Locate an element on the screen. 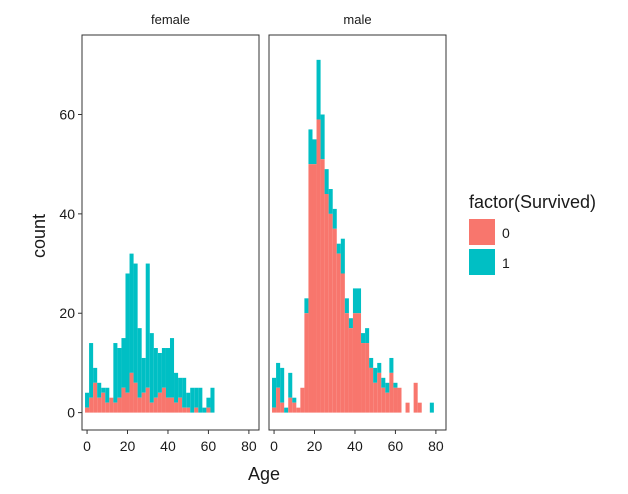  x-axis-title: Age is located at coordinates (264, 474).